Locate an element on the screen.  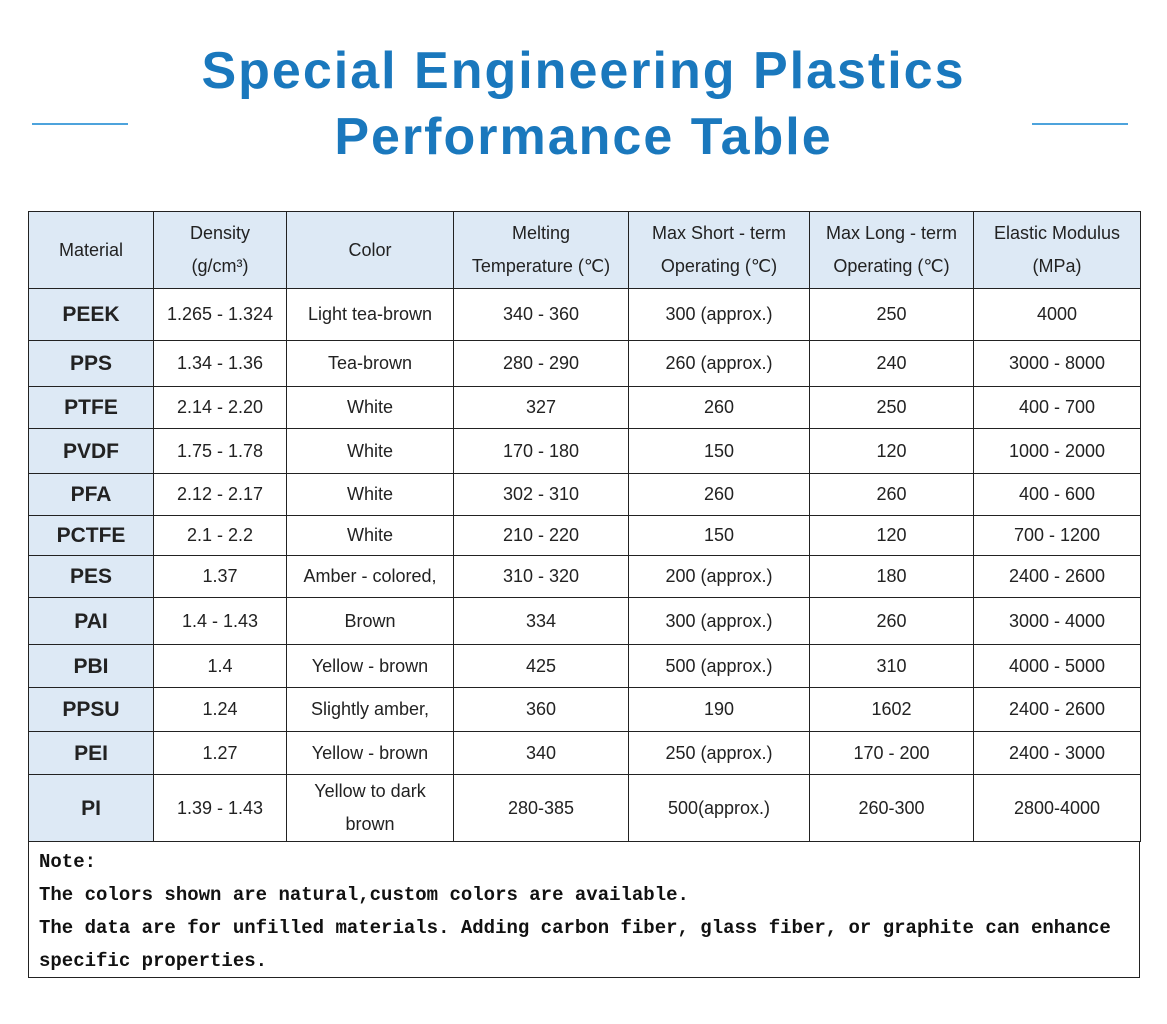
table-cell: Amber - colored, is located at coordinates (370, 576).